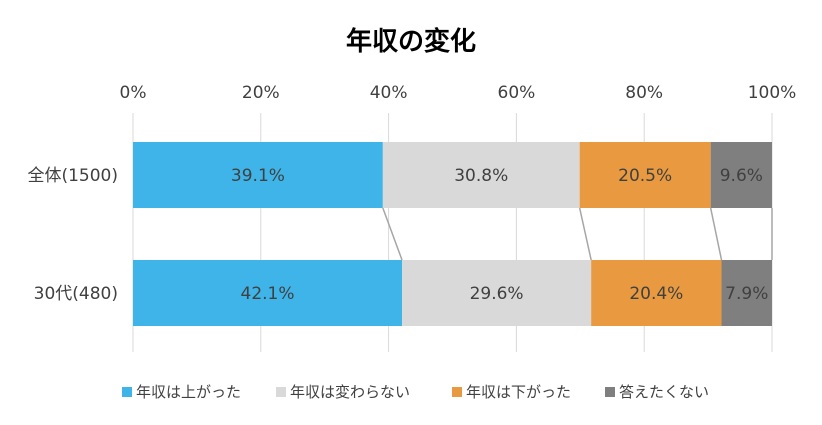 This screenshot has width=822, height=425. I want to click on data-label: 9.6%, so click(741, 176).